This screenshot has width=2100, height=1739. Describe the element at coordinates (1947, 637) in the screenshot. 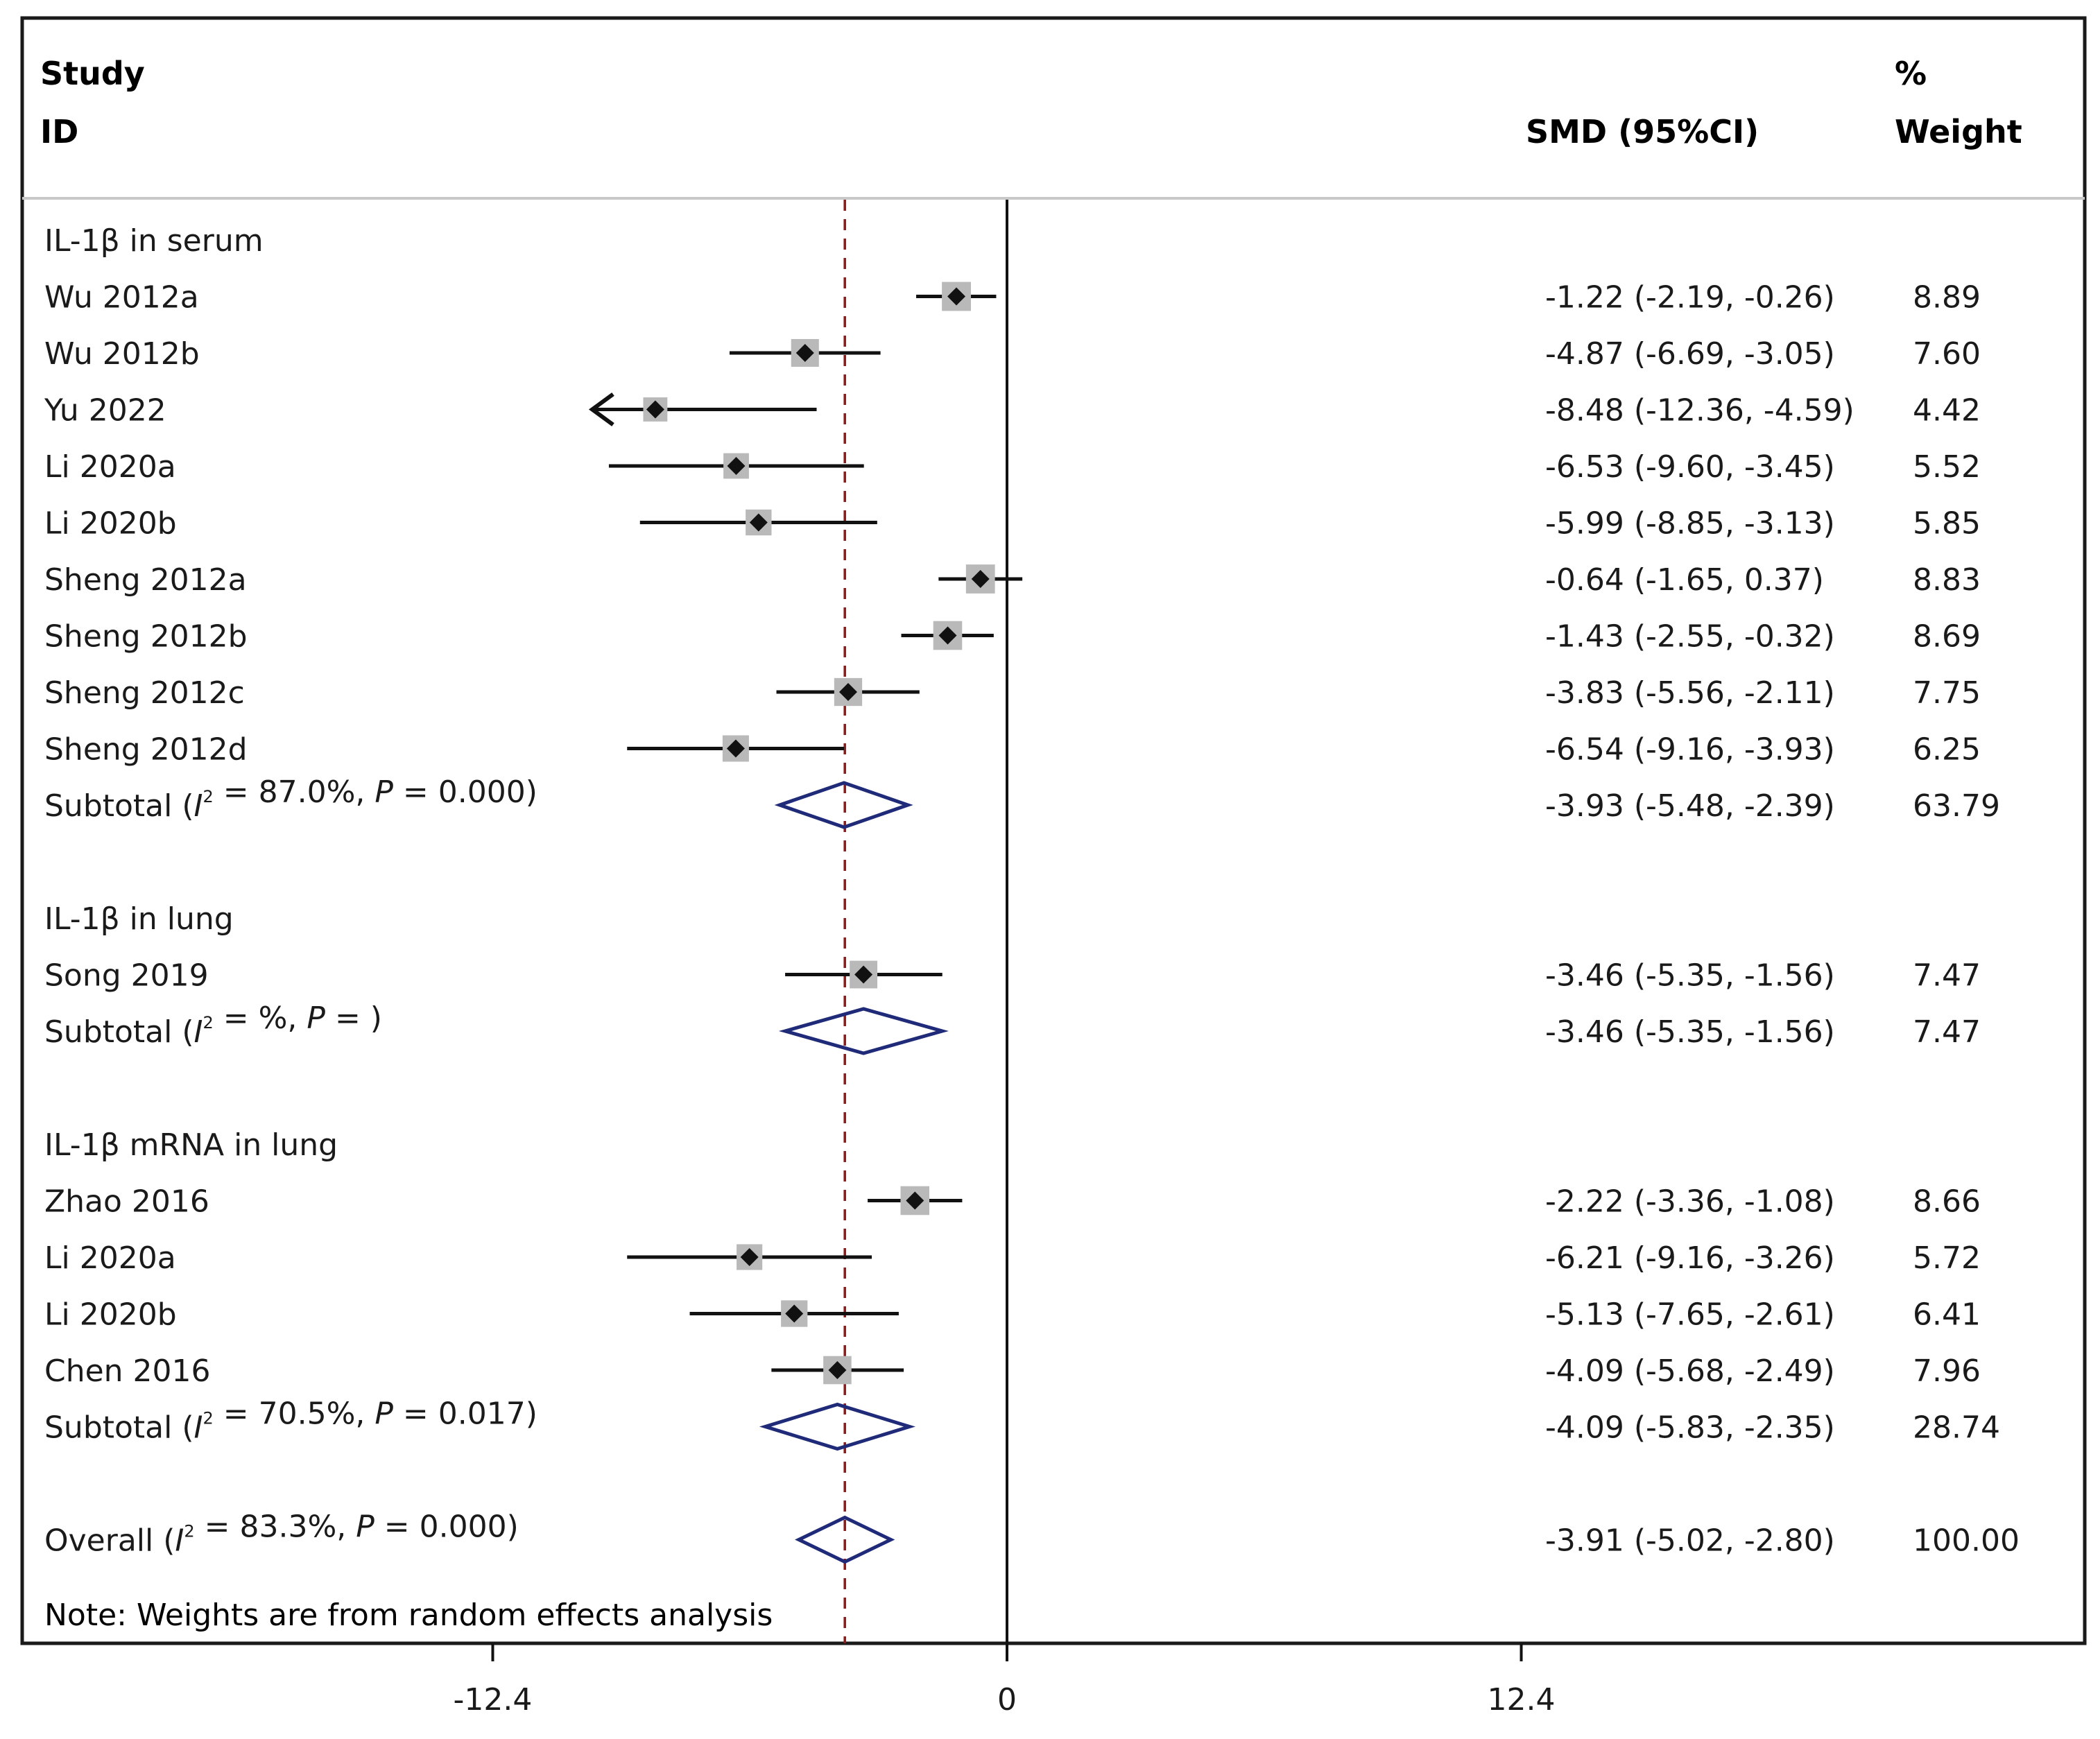

I see `weight-text: 8.69` at that location.